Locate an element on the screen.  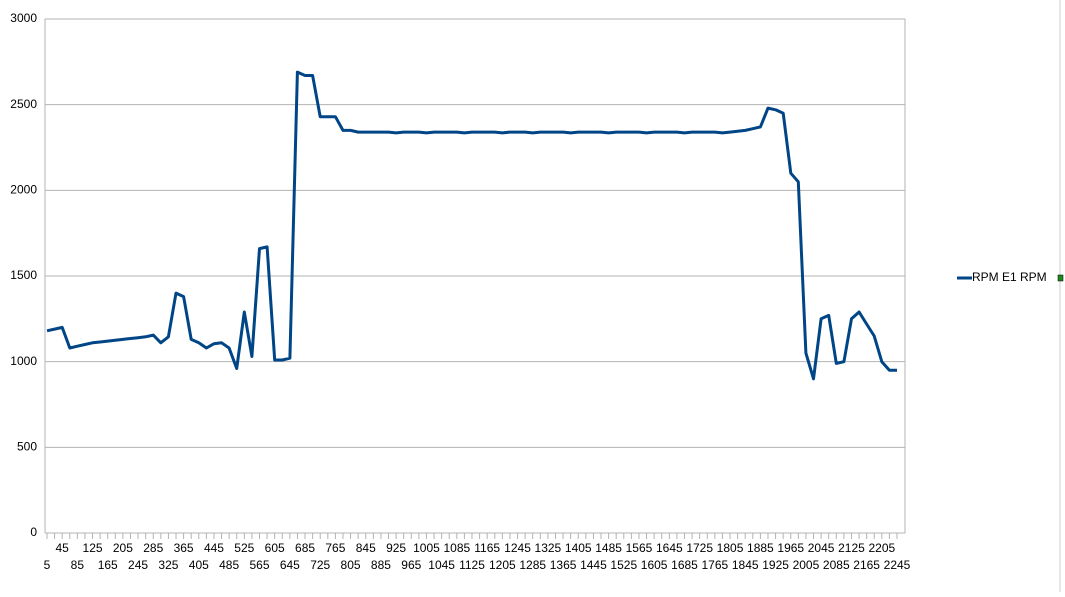
y-tick-label: 1000 is located at coordinates (23, 361).